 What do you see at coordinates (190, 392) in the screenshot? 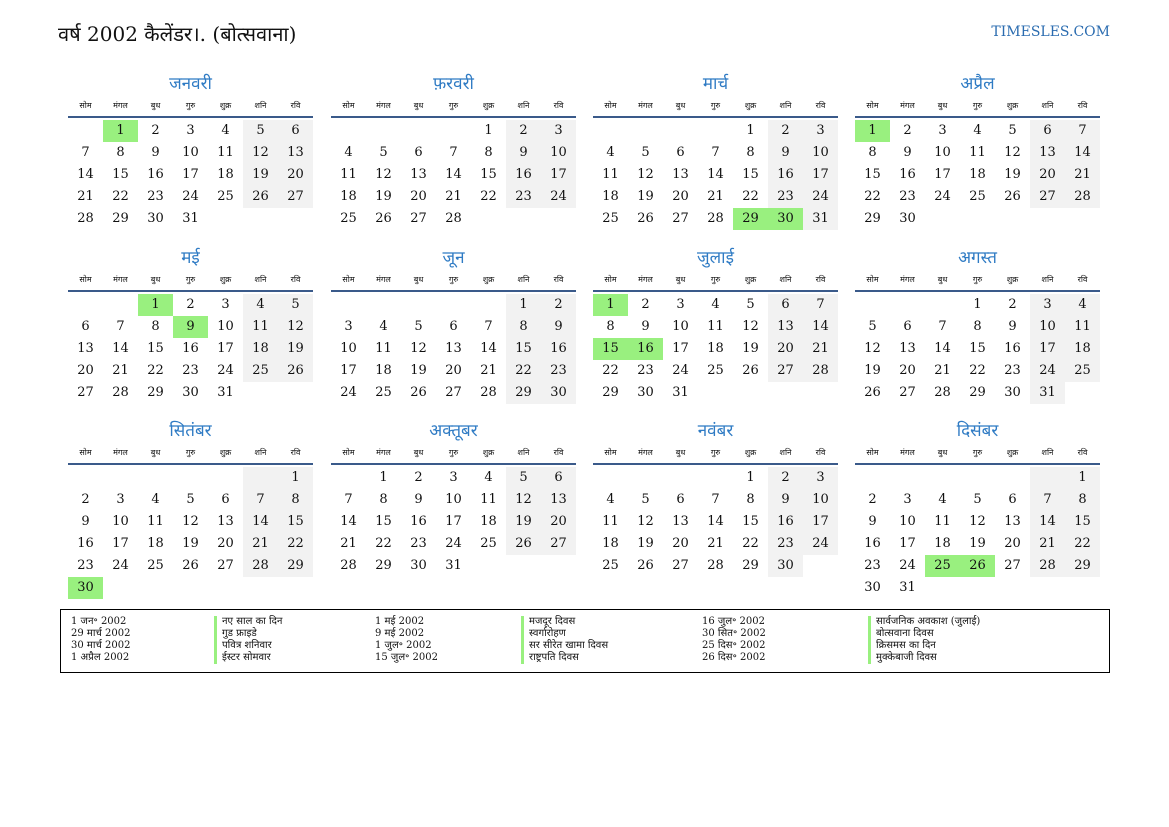
I see `day-cell: 30` at bounding box center [190, 392].